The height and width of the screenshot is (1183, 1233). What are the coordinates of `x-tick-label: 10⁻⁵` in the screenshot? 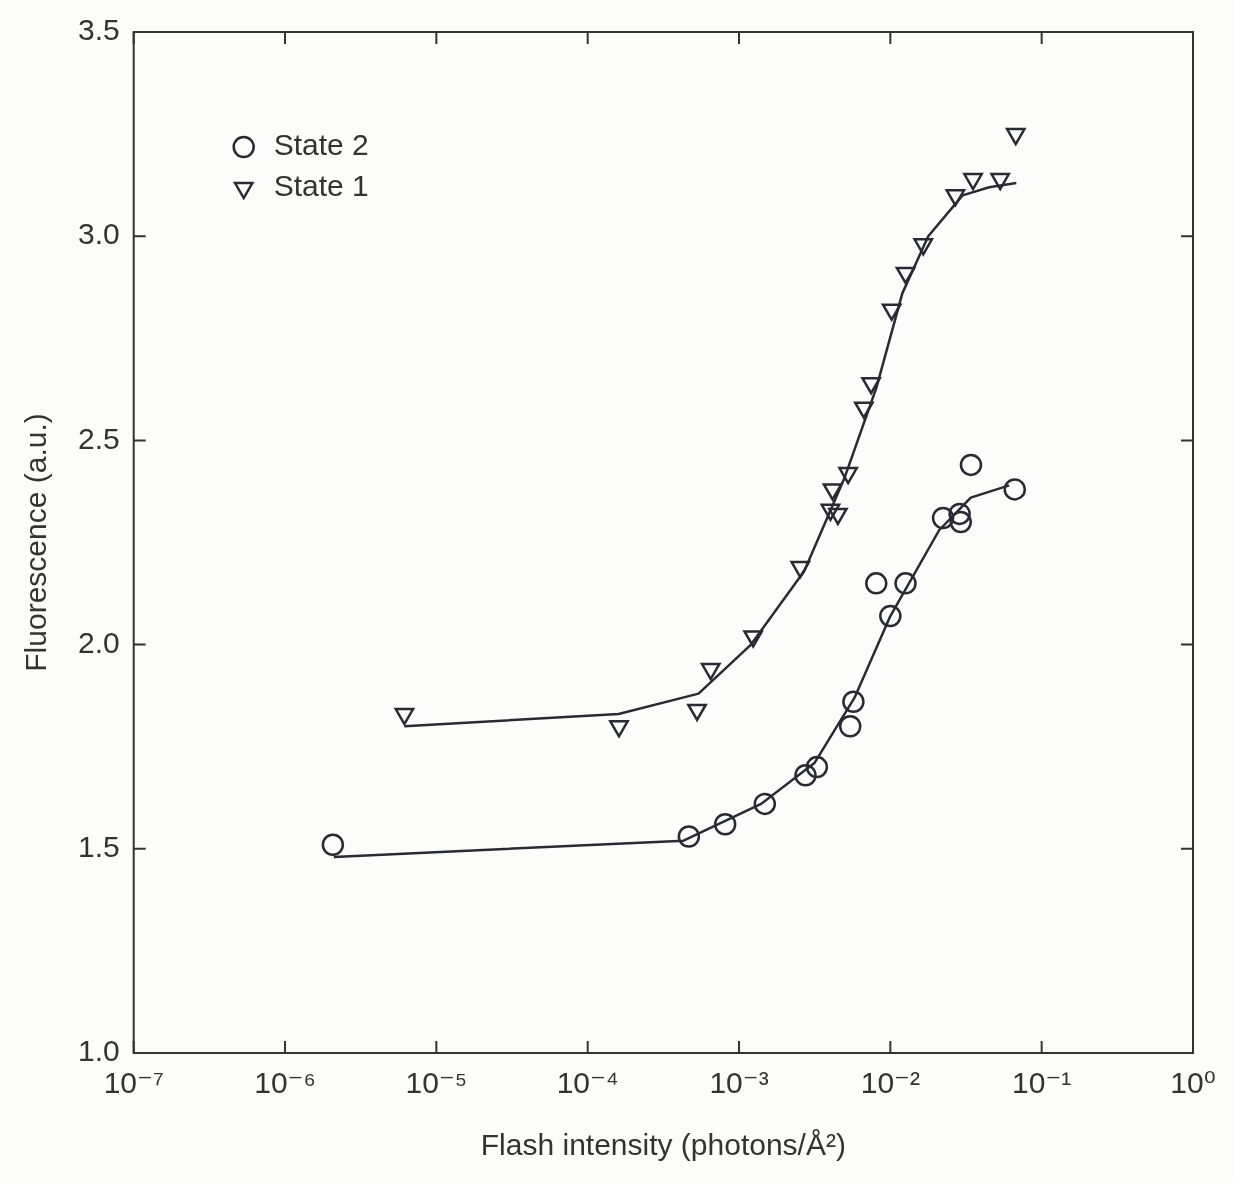 It's located at (436, 1083).